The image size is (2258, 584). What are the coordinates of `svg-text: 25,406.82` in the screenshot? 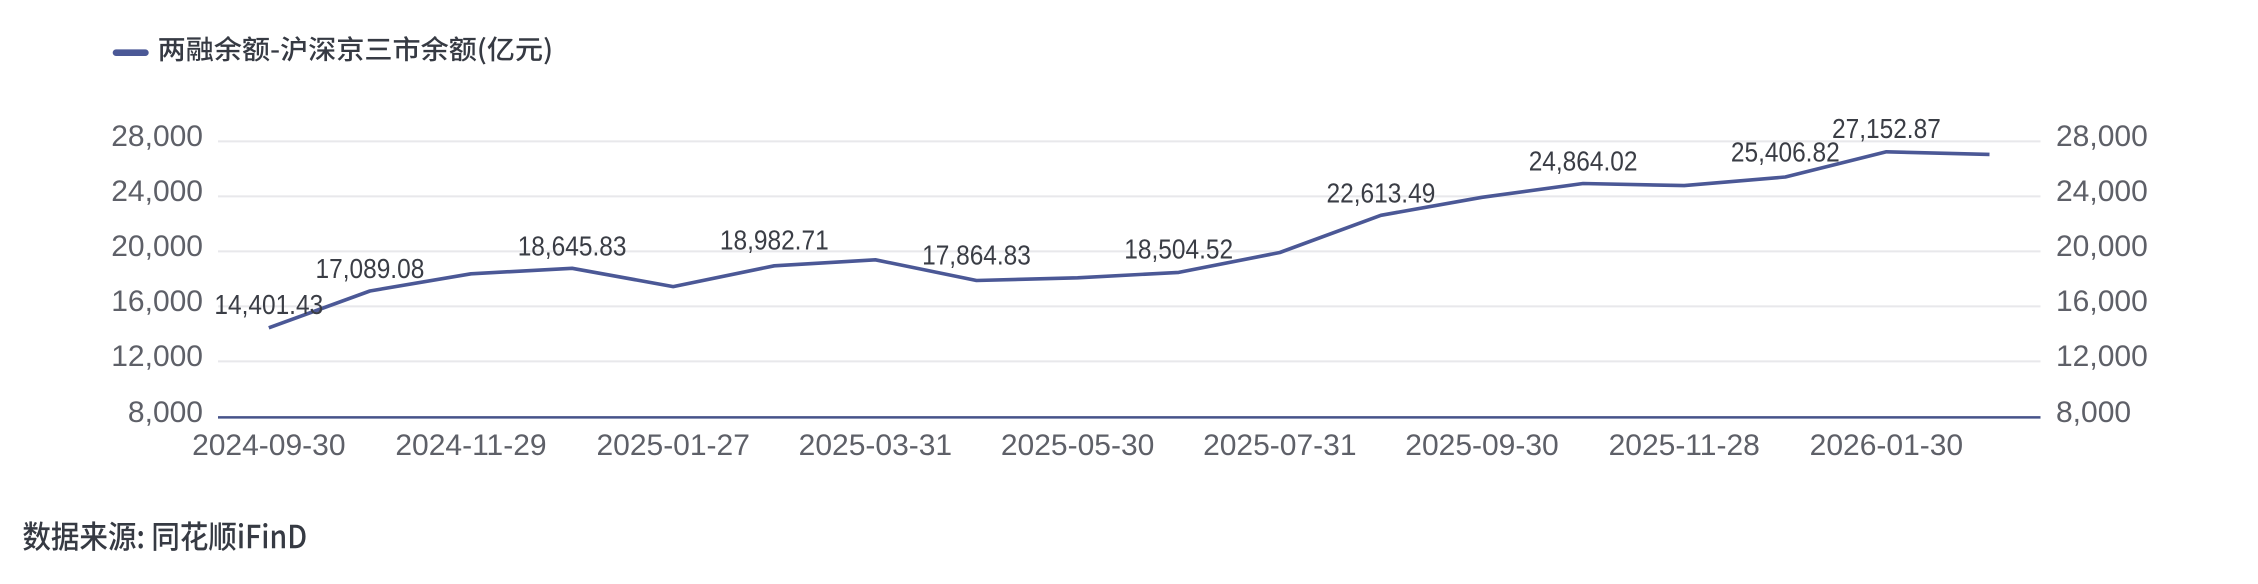 It's located at (1785, 152).